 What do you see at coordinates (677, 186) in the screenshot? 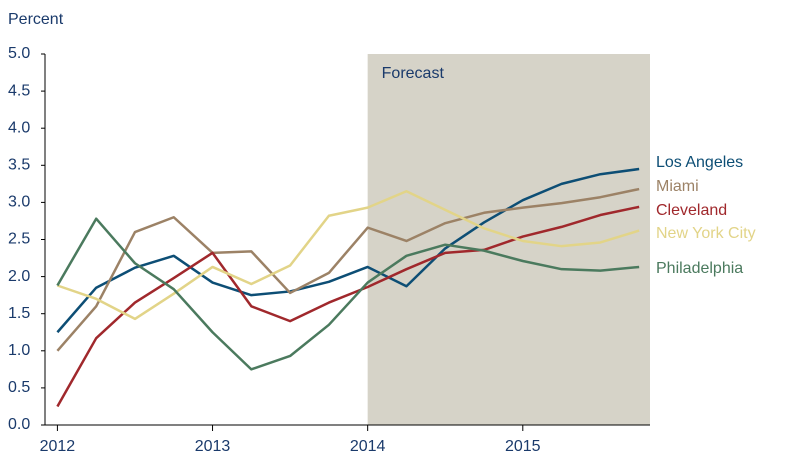
I see `legend-label: Miami` at bounding box center [677, 186].